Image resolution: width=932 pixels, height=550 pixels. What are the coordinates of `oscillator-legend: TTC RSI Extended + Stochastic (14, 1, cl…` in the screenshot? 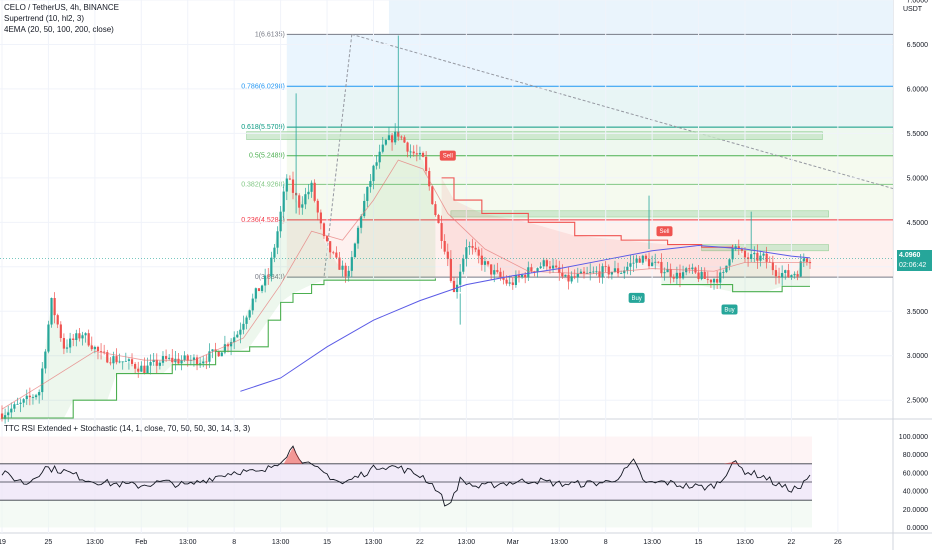 It's located at (127, 428).